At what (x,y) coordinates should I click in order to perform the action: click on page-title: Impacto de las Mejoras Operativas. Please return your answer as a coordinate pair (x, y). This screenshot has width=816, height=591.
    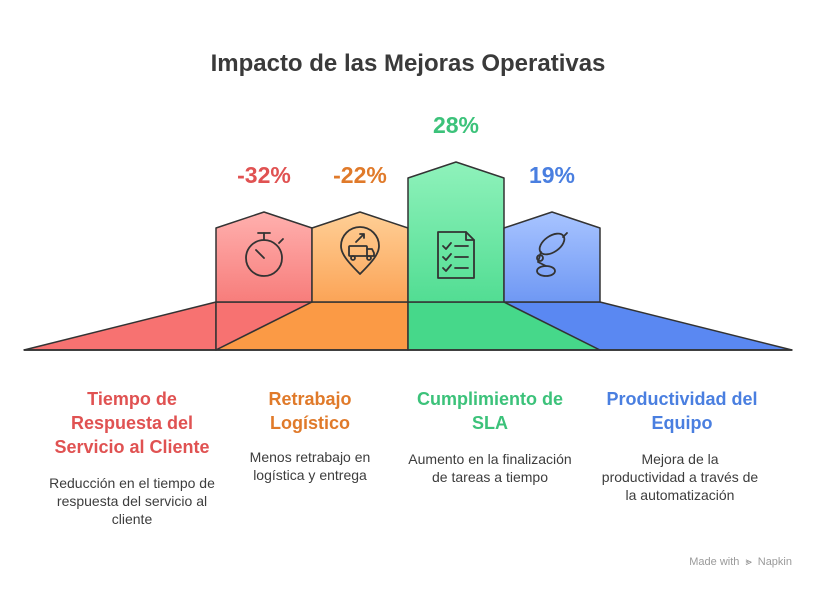
    Looking at the image, I should click on (408, 63).